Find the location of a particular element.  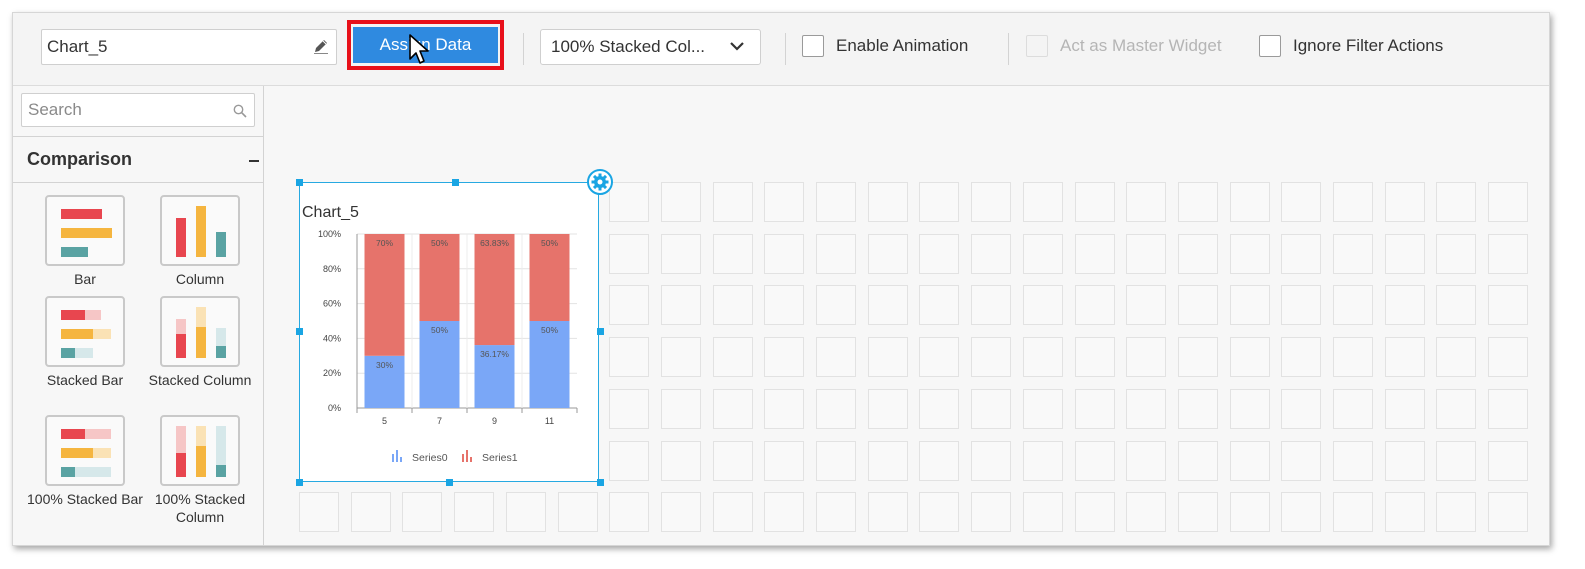

ignore-filter-checkbox is located at coordinates (1270, 46).